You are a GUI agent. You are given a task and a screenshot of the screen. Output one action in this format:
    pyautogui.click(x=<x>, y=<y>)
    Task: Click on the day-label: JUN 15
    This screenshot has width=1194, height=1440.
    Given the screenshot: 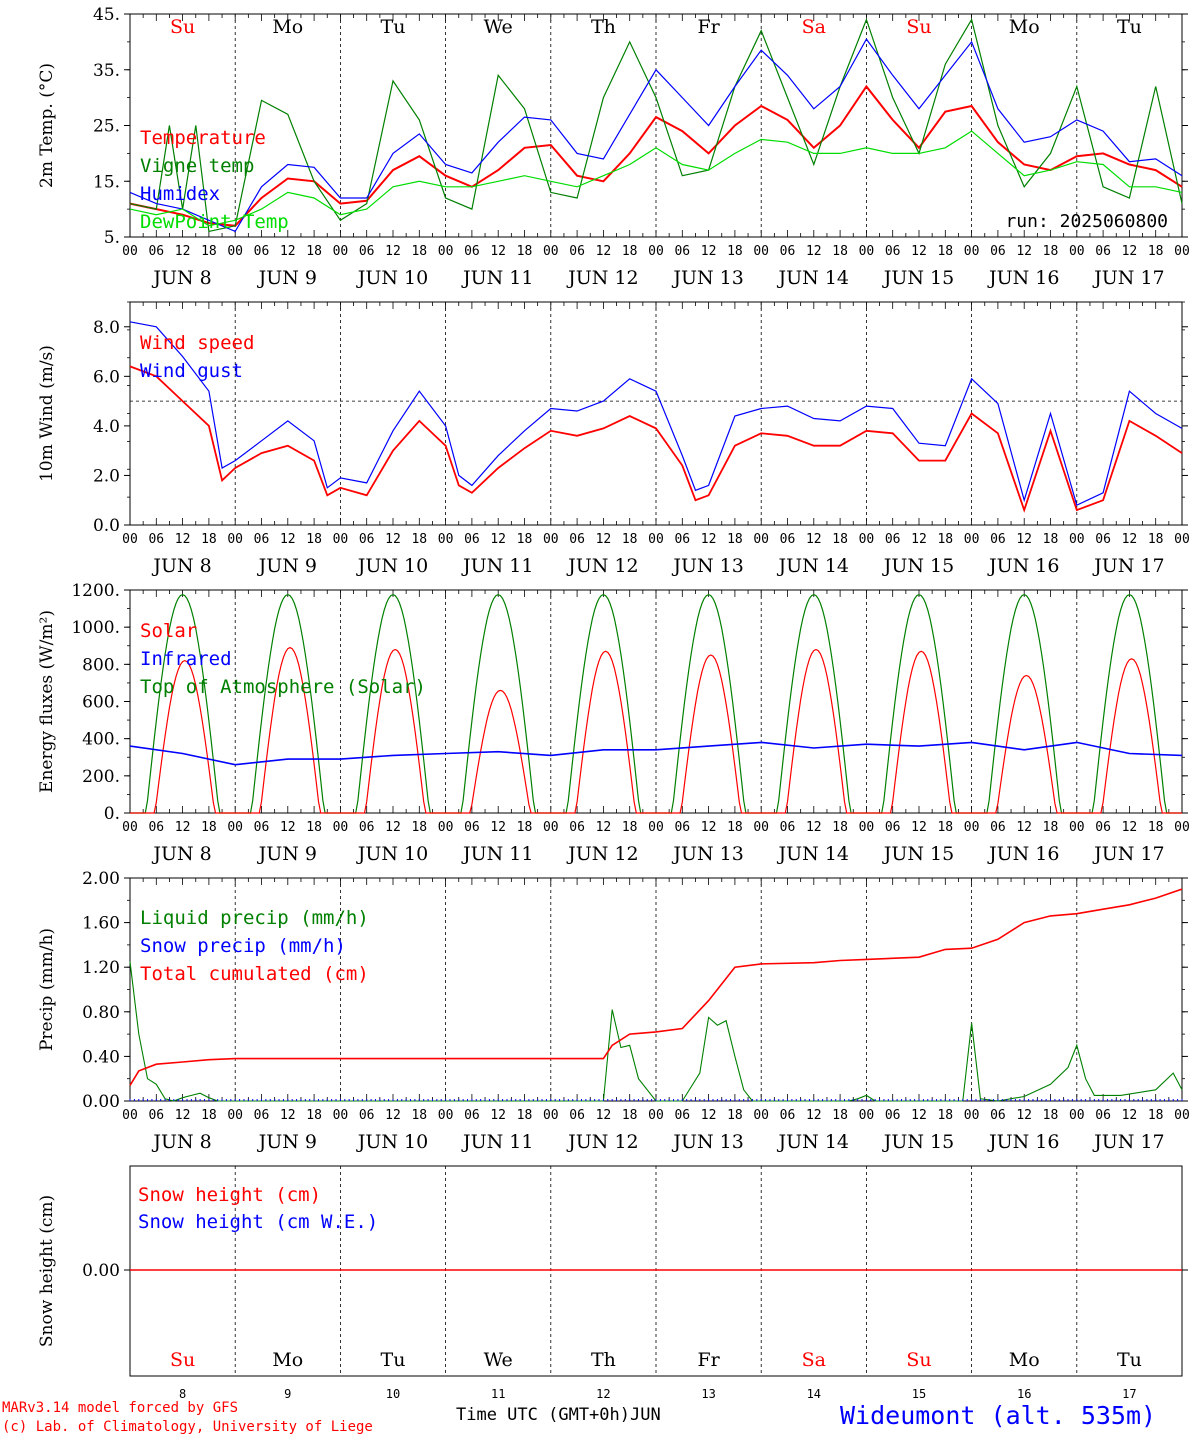 What is the action you would take?
    pyautogui.click(x=918, y=854)
    